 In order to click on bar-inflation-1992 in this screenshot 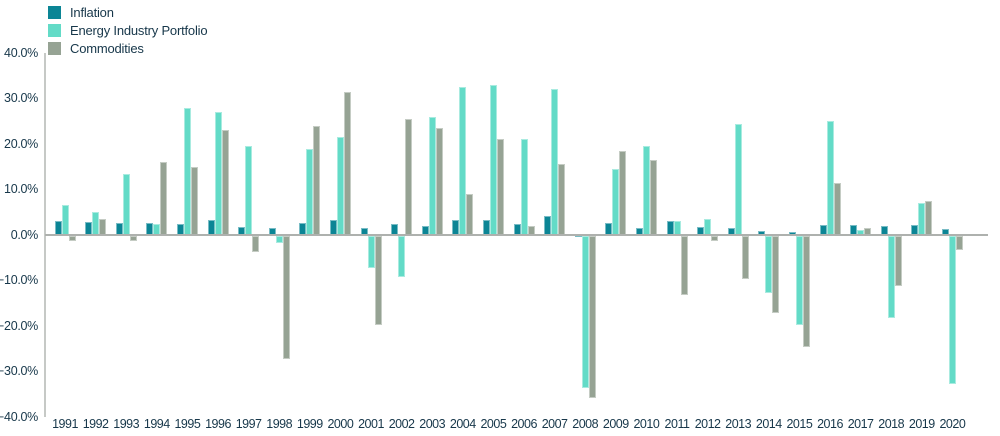, I will do `click(89, 228)`.